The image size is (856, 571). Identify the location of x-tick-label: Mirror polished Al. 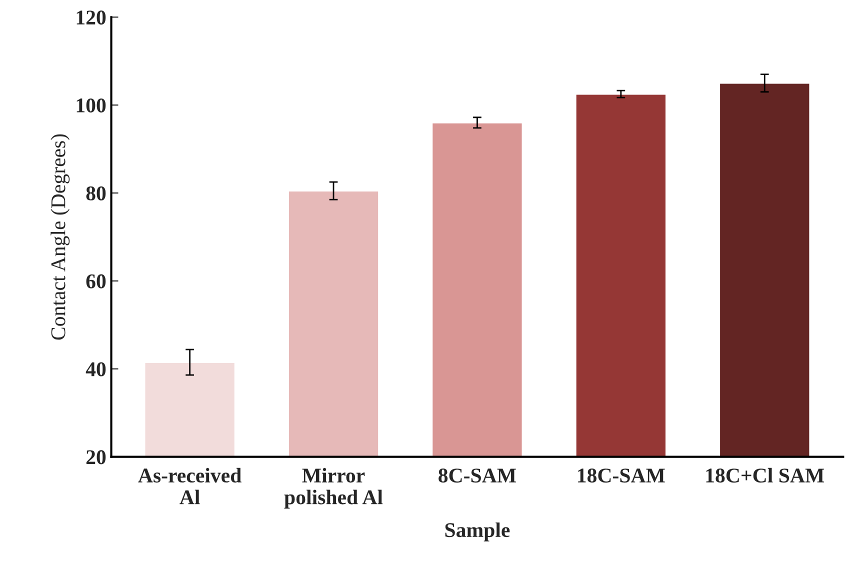
(333, 488).